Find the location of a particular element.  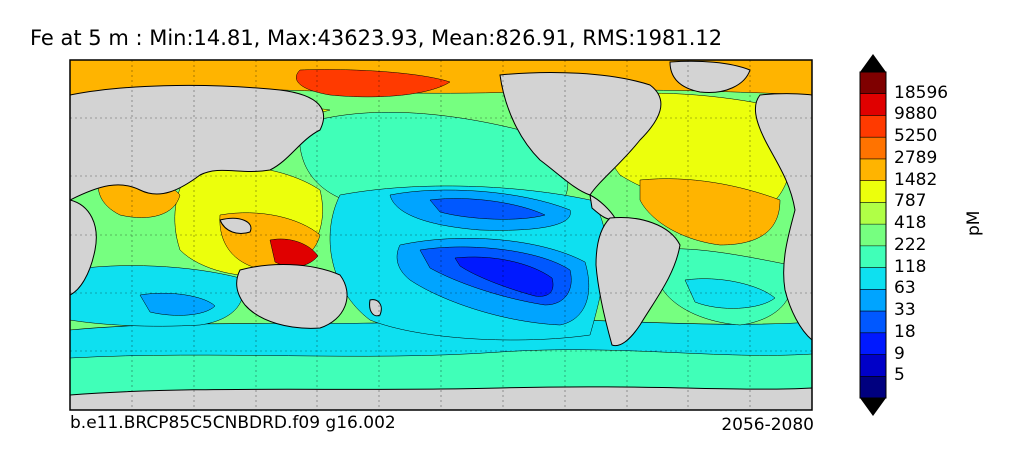

colorbar-tick-label: 5 is located at coordinates (899, 375).